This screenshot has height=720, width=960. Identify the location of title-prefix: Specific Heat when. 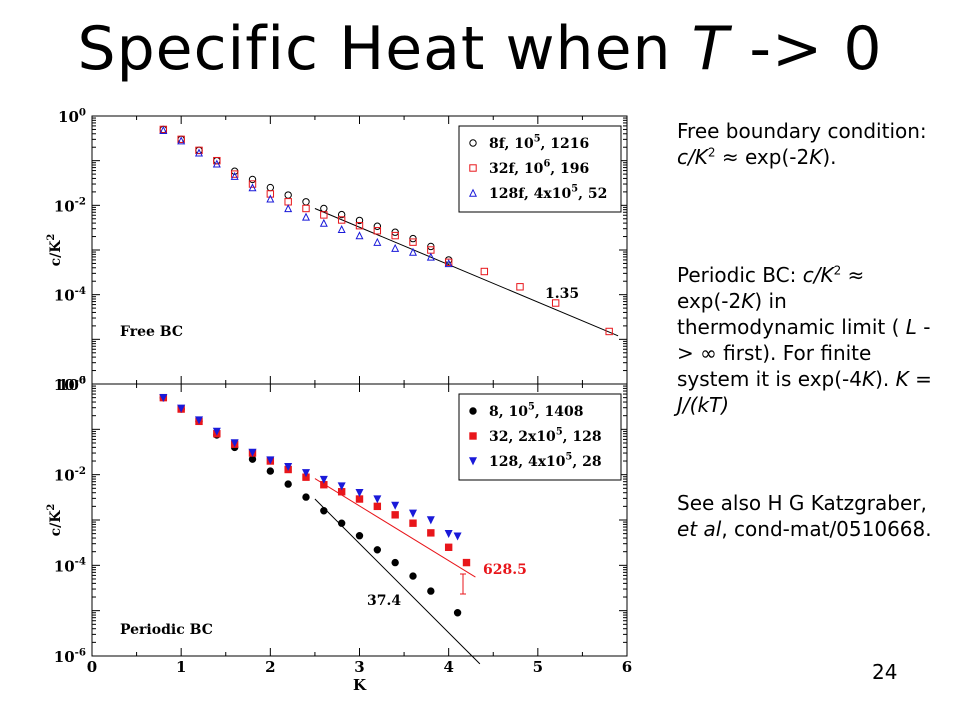
(384, 49).